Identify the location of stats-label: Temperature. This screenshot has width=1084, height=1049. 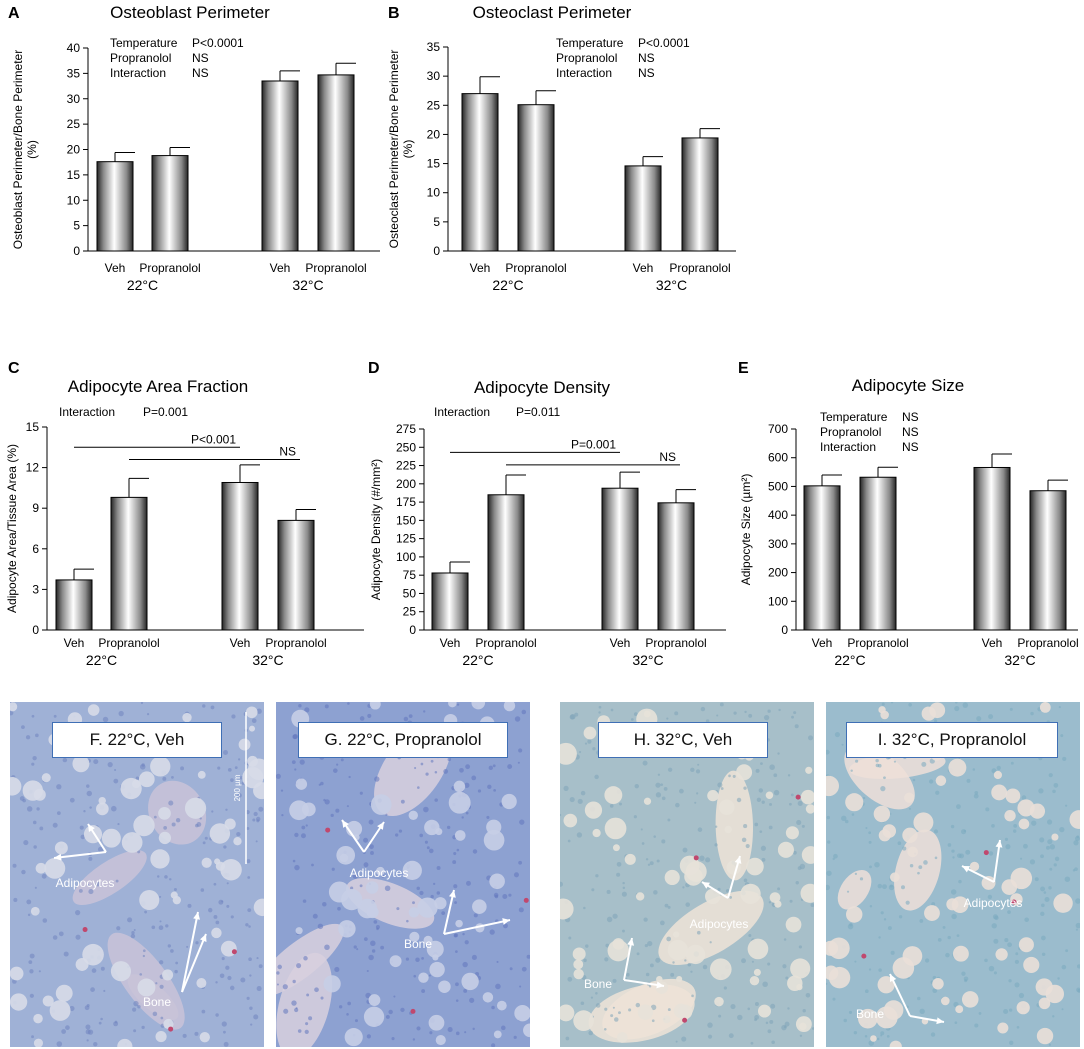
(590, 43).